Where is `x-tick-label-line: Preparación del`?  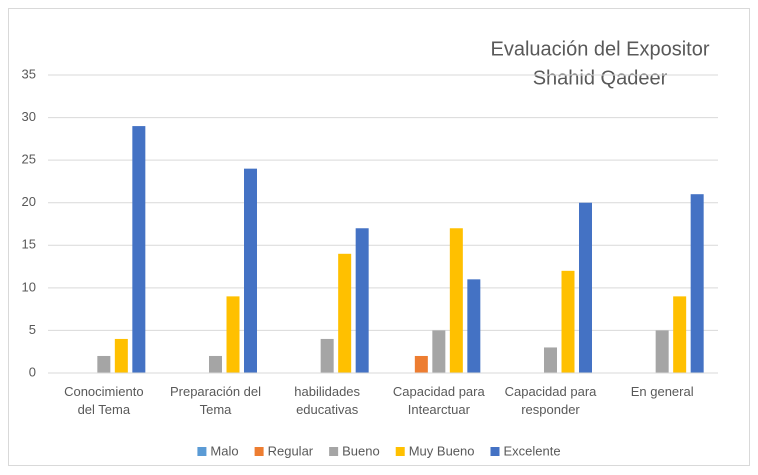
x-tick-label-line: Preparación del is located at coordinates (215, 391).